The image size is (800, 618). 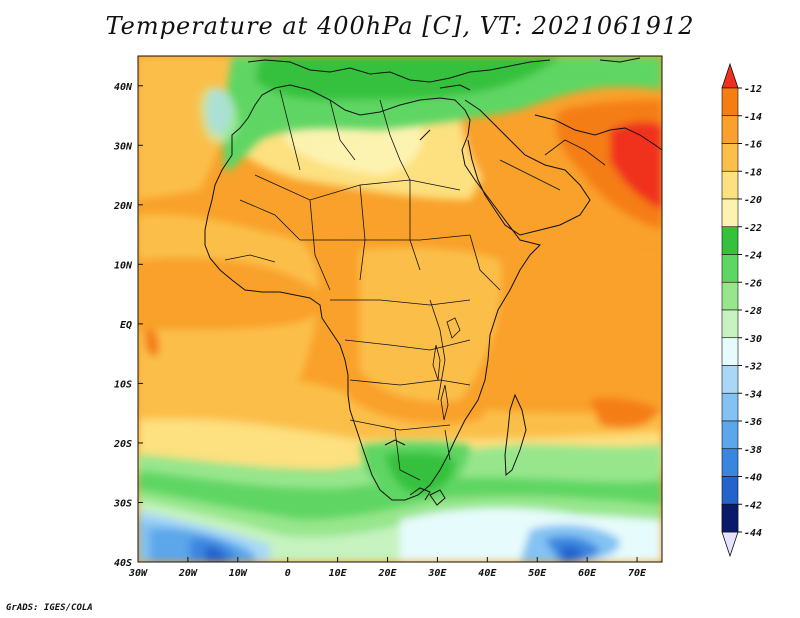 What do you see at coordinates (753, 533) in the screenshot?
I see `colorbar-label: -44` at bounding box center [753, 533].